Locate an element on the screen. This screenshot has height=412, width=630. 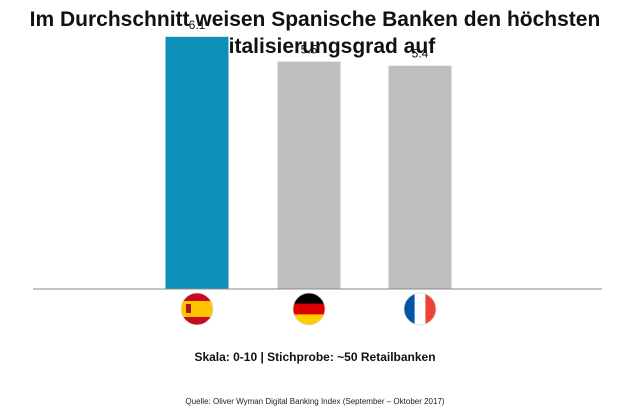
bar-spanien is located at coordinates (197, 162).